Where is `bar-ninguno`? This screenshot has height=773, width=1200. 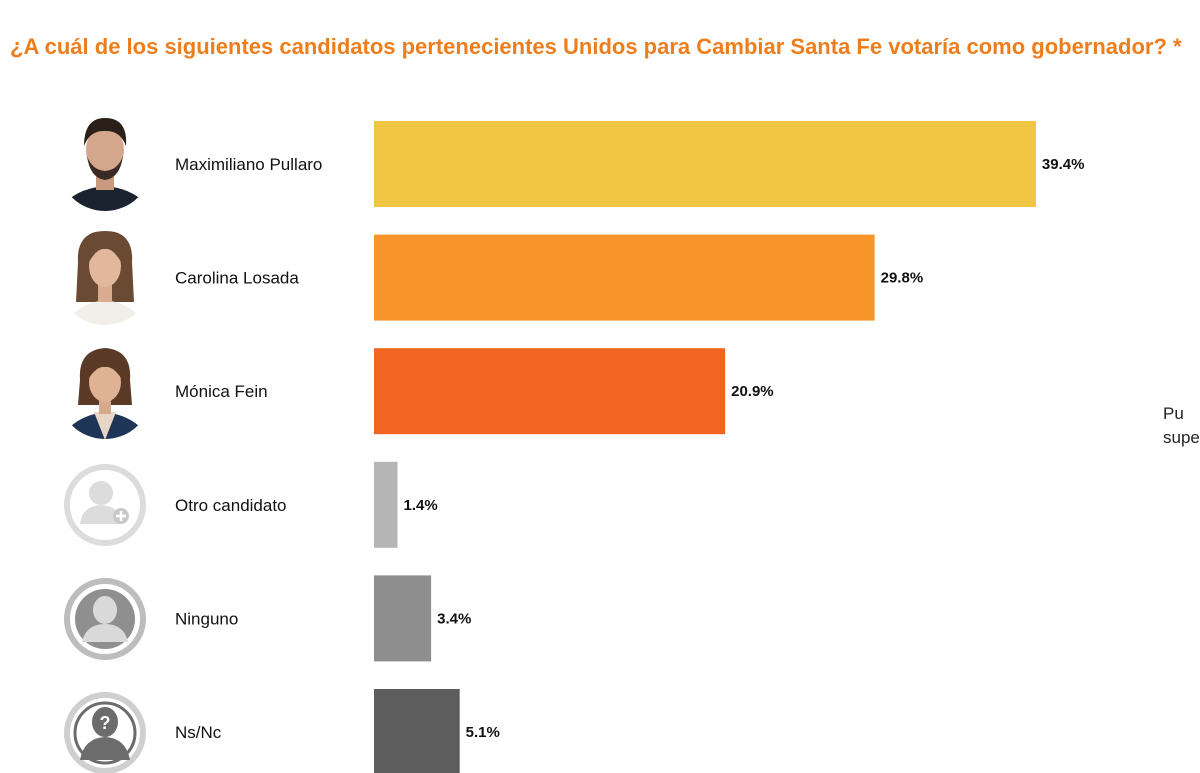
bar-ninguno is located at coordinates (403, 618).